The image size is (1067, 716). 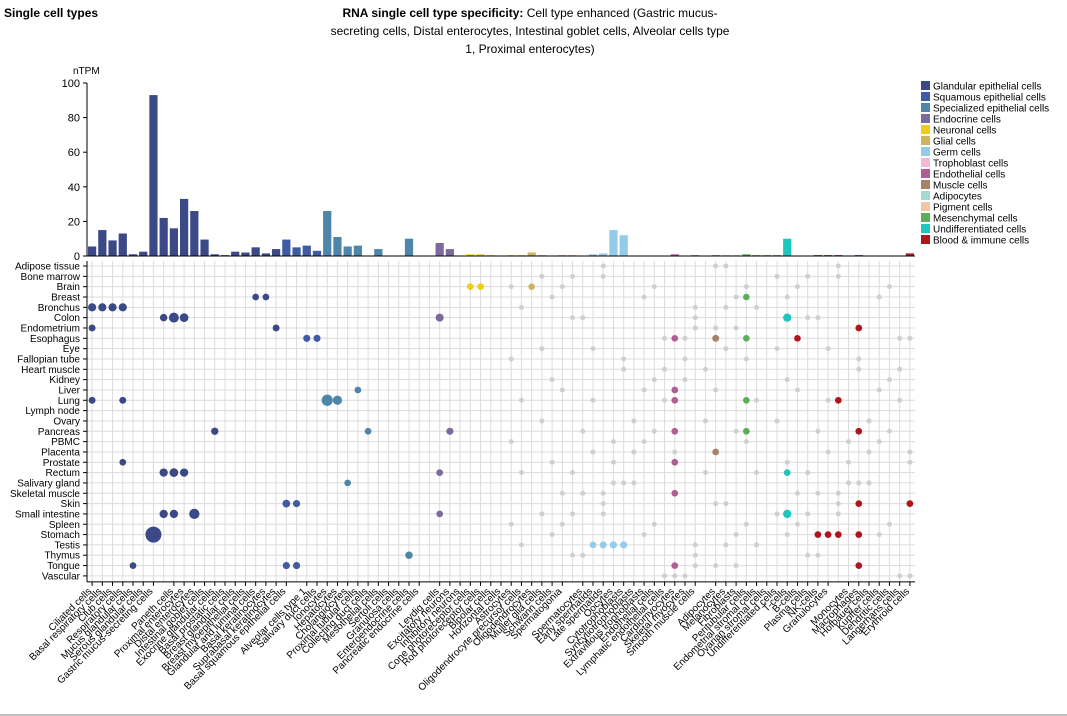 What do you see at coordinates (77, 257) in the screenshot?
I see `y-tick-label: 0` at bounding box center [77, 257].